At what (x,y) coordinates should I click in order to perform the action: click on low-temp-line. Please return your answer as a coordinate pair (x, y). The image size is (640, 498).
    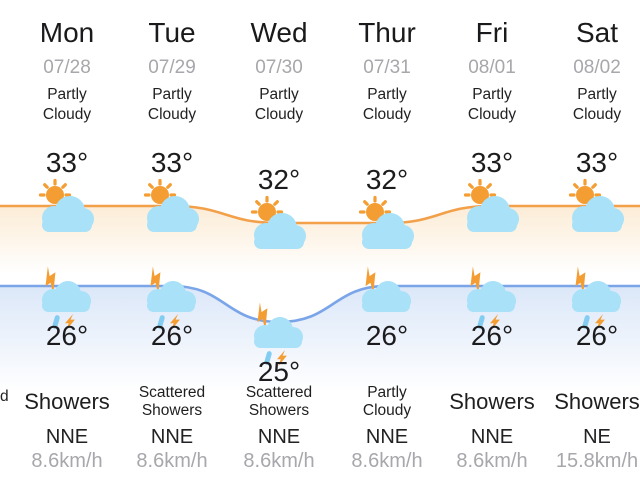
    Looking at the image, I should click on (320, 304).